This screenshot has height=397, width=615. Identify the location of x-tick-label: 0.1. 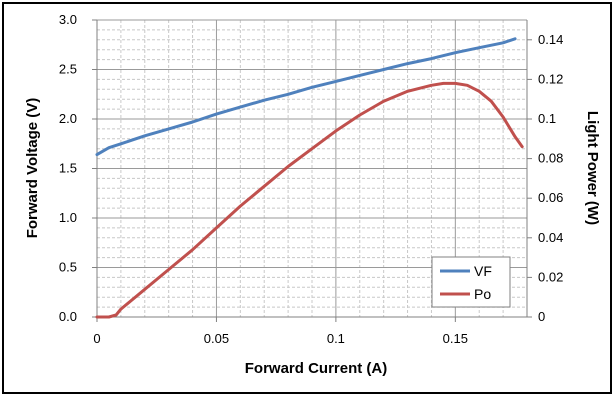
(336, 338).